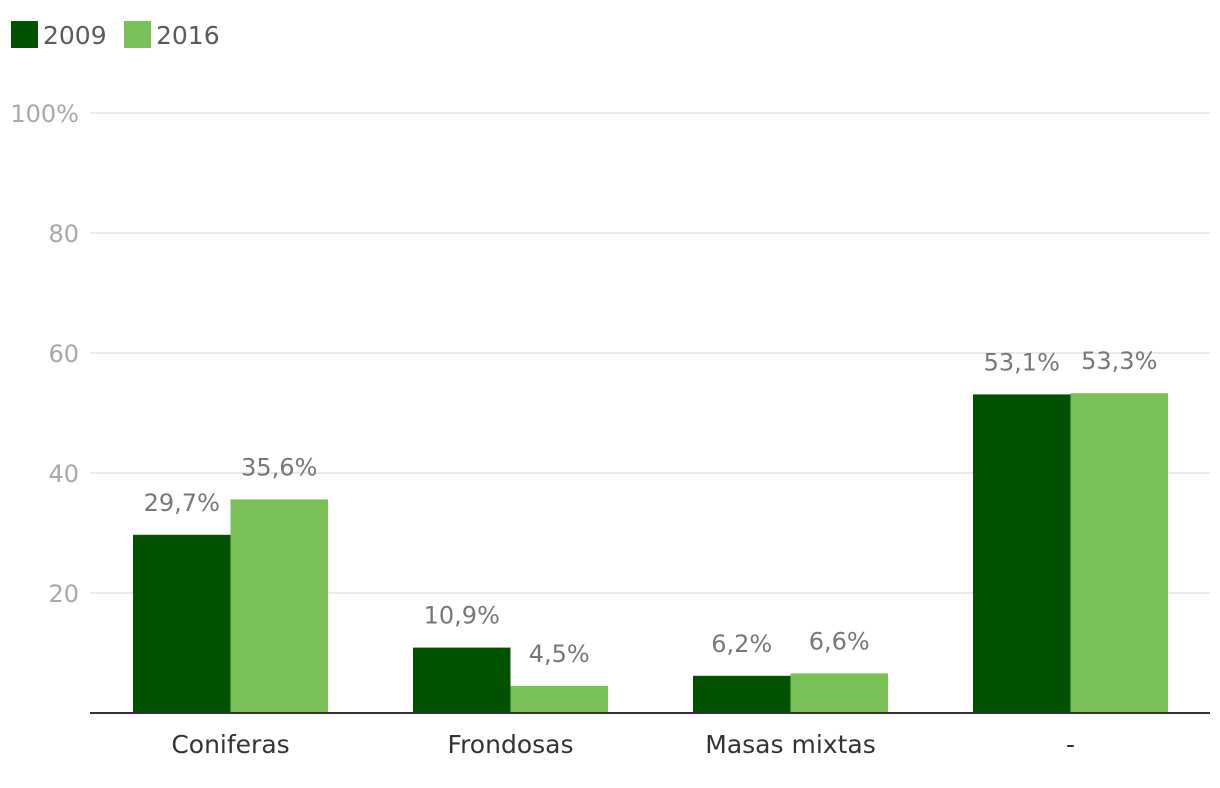 The height and width of the screenshot is (788, 1220). What do you see at coordinates (790, 744) in the screenshot?
I see `x-category-label: Masas mixtas` at bounding box center [790, 744].